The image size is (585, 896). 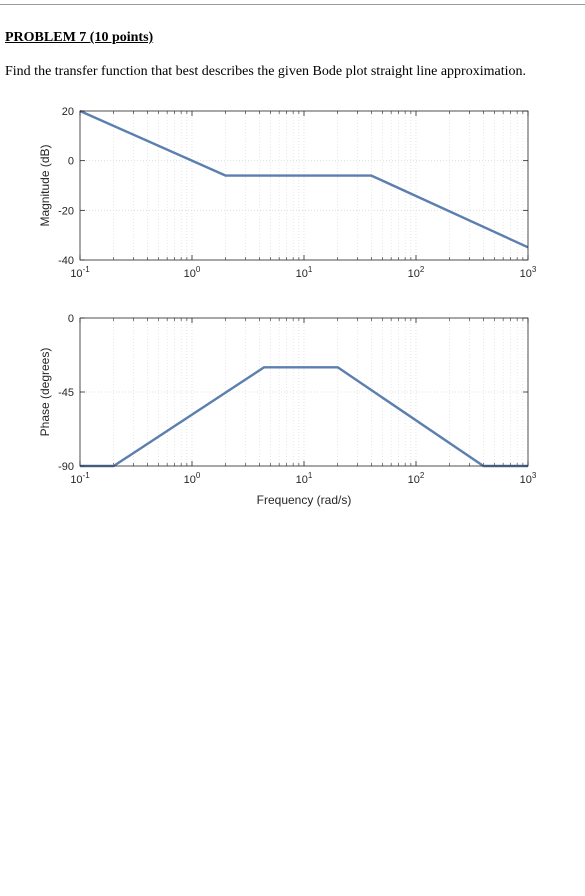 What do you see at coordinates (45, 185) in the screenshot?
I see `y-axis-label: Magnitude (dB)` at bounding box center [45, 185].